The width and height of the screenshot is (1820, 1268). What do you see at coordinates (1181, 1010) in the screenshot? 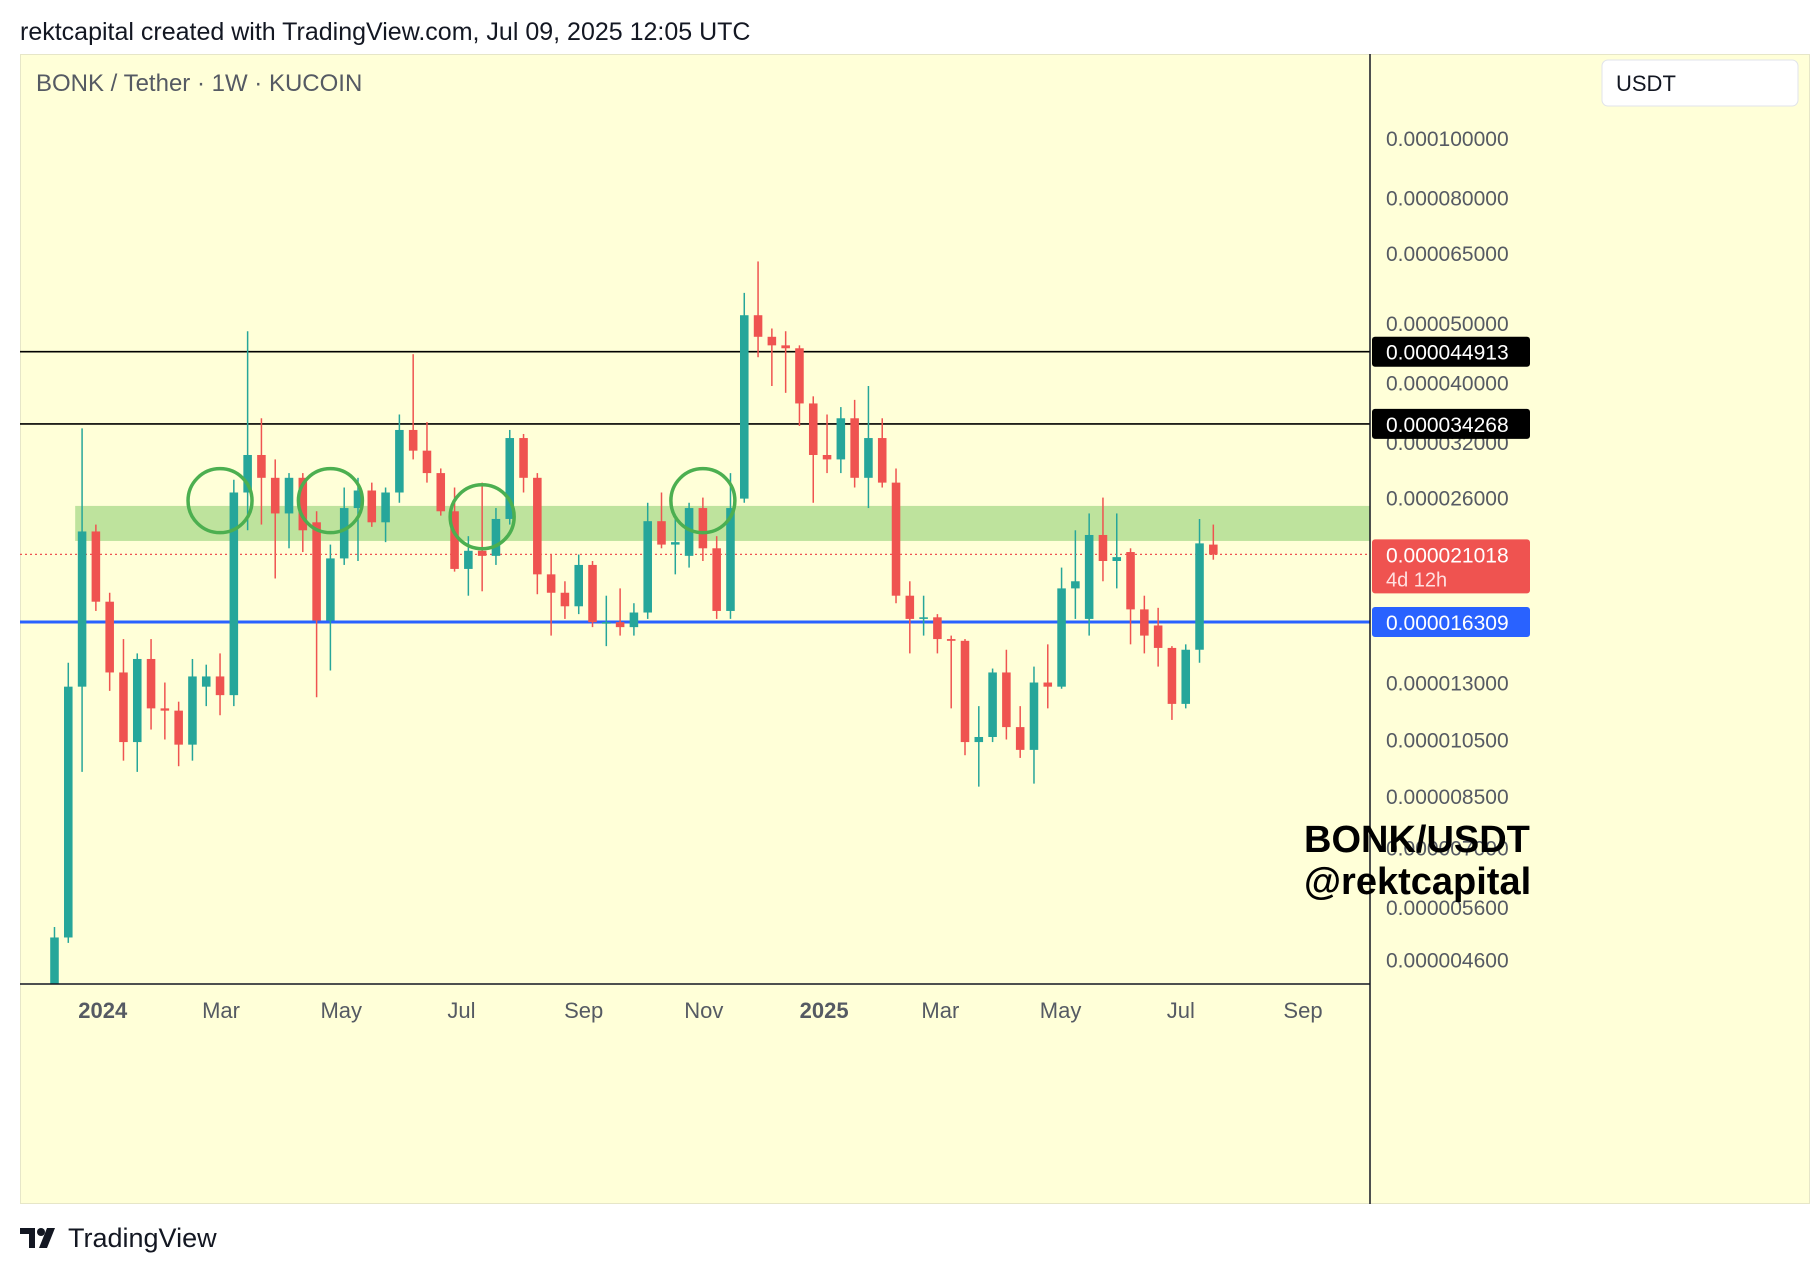
I see `time-tick-label: Jul` at bounding box center [1181, 1010].